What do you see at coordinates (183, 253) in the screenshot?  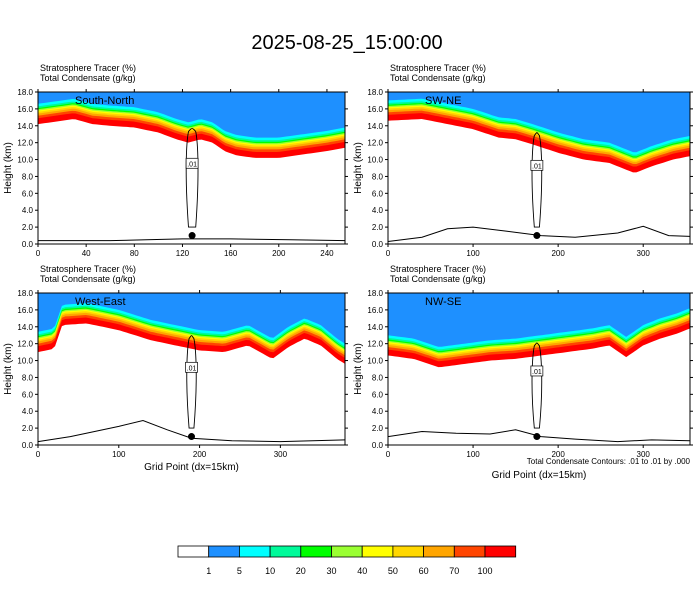 I see `x-tick-label: 120` at bounding box center [183, 253].